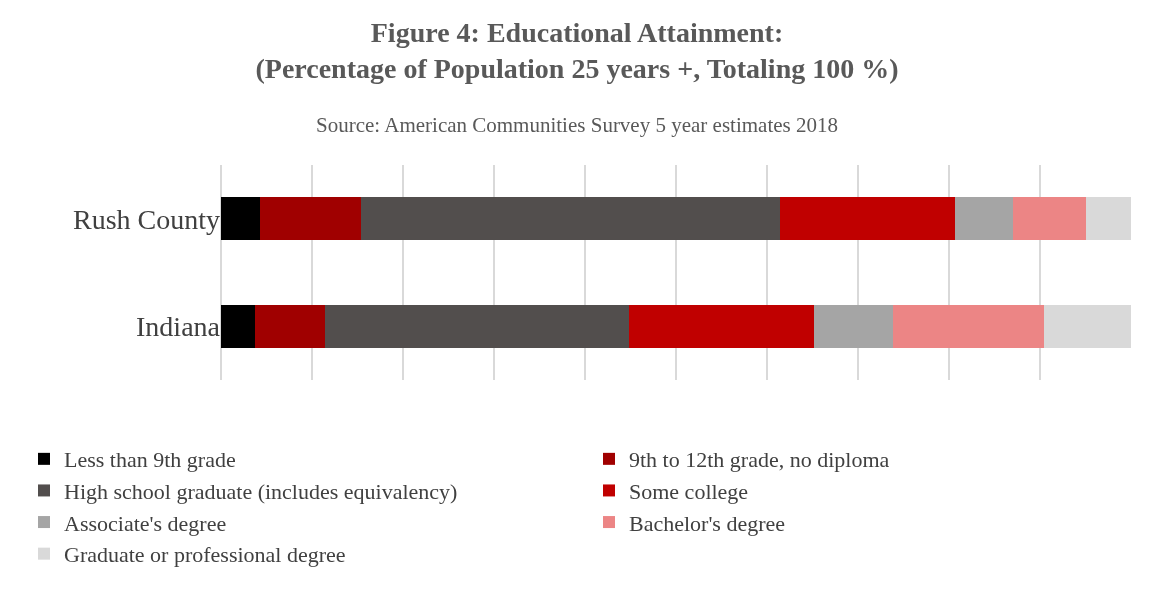 The image size is (1154, 596). What do you see at coordinates (178, 327) in the screenshot?
I see `y-tick-label: Indiana` at bounding box center [178, 327].